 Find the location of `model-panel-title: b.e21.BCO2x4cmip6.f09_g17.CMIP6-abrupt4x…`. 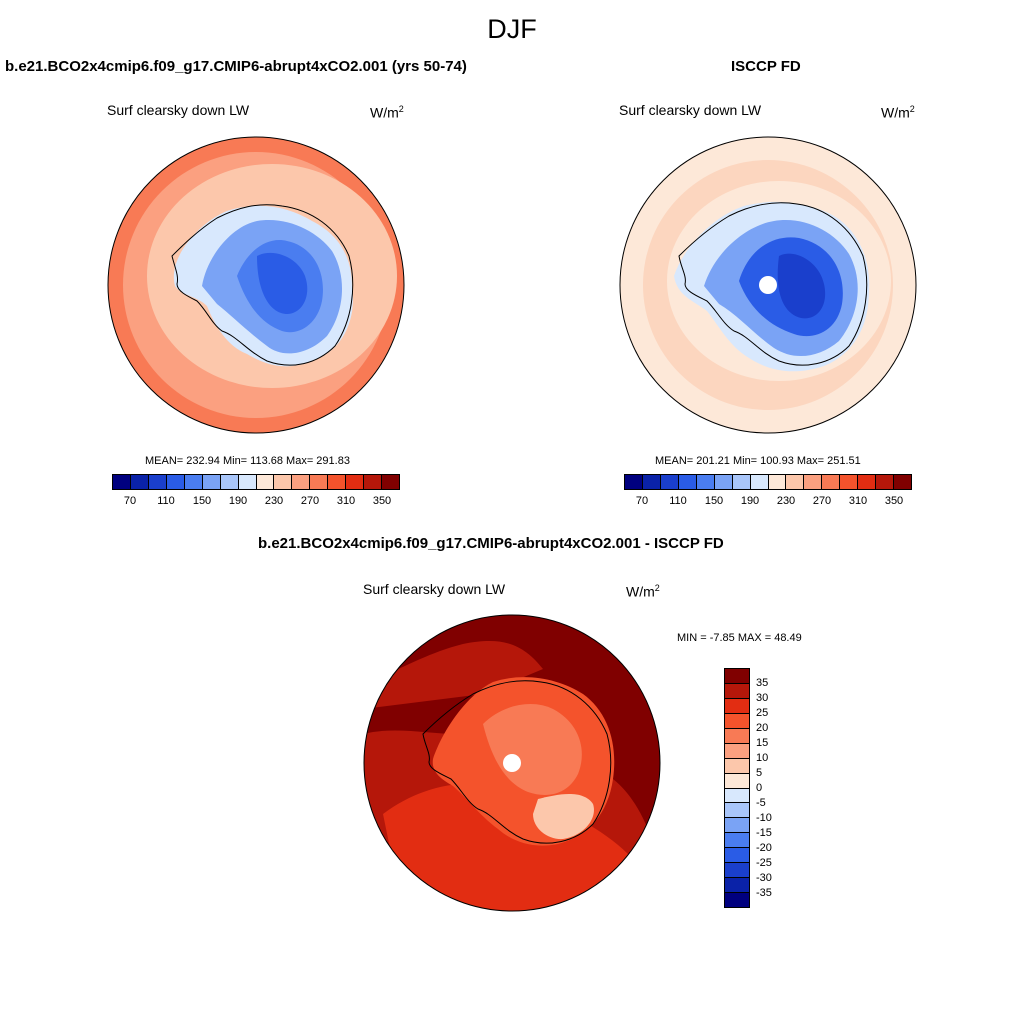

model-panel-title: b.e21.BCO2x4cmip6.f09_g17.CMIP6-abrupt4x… is located at coordinates (236, 66).